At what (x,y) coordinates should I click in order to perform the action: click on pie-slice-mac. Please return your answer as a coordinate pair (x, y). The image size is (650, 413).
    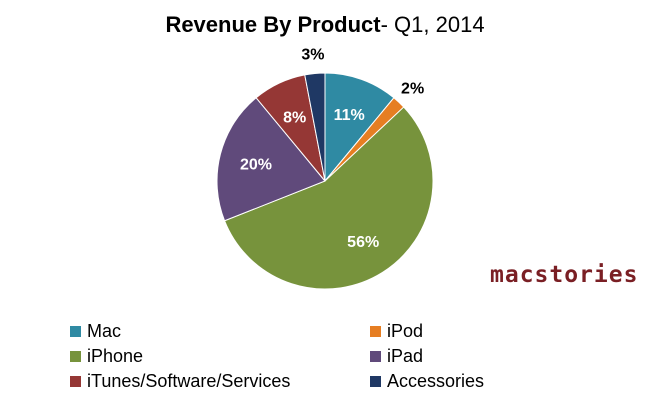
    Looking at the image, I should click on (359, 127).